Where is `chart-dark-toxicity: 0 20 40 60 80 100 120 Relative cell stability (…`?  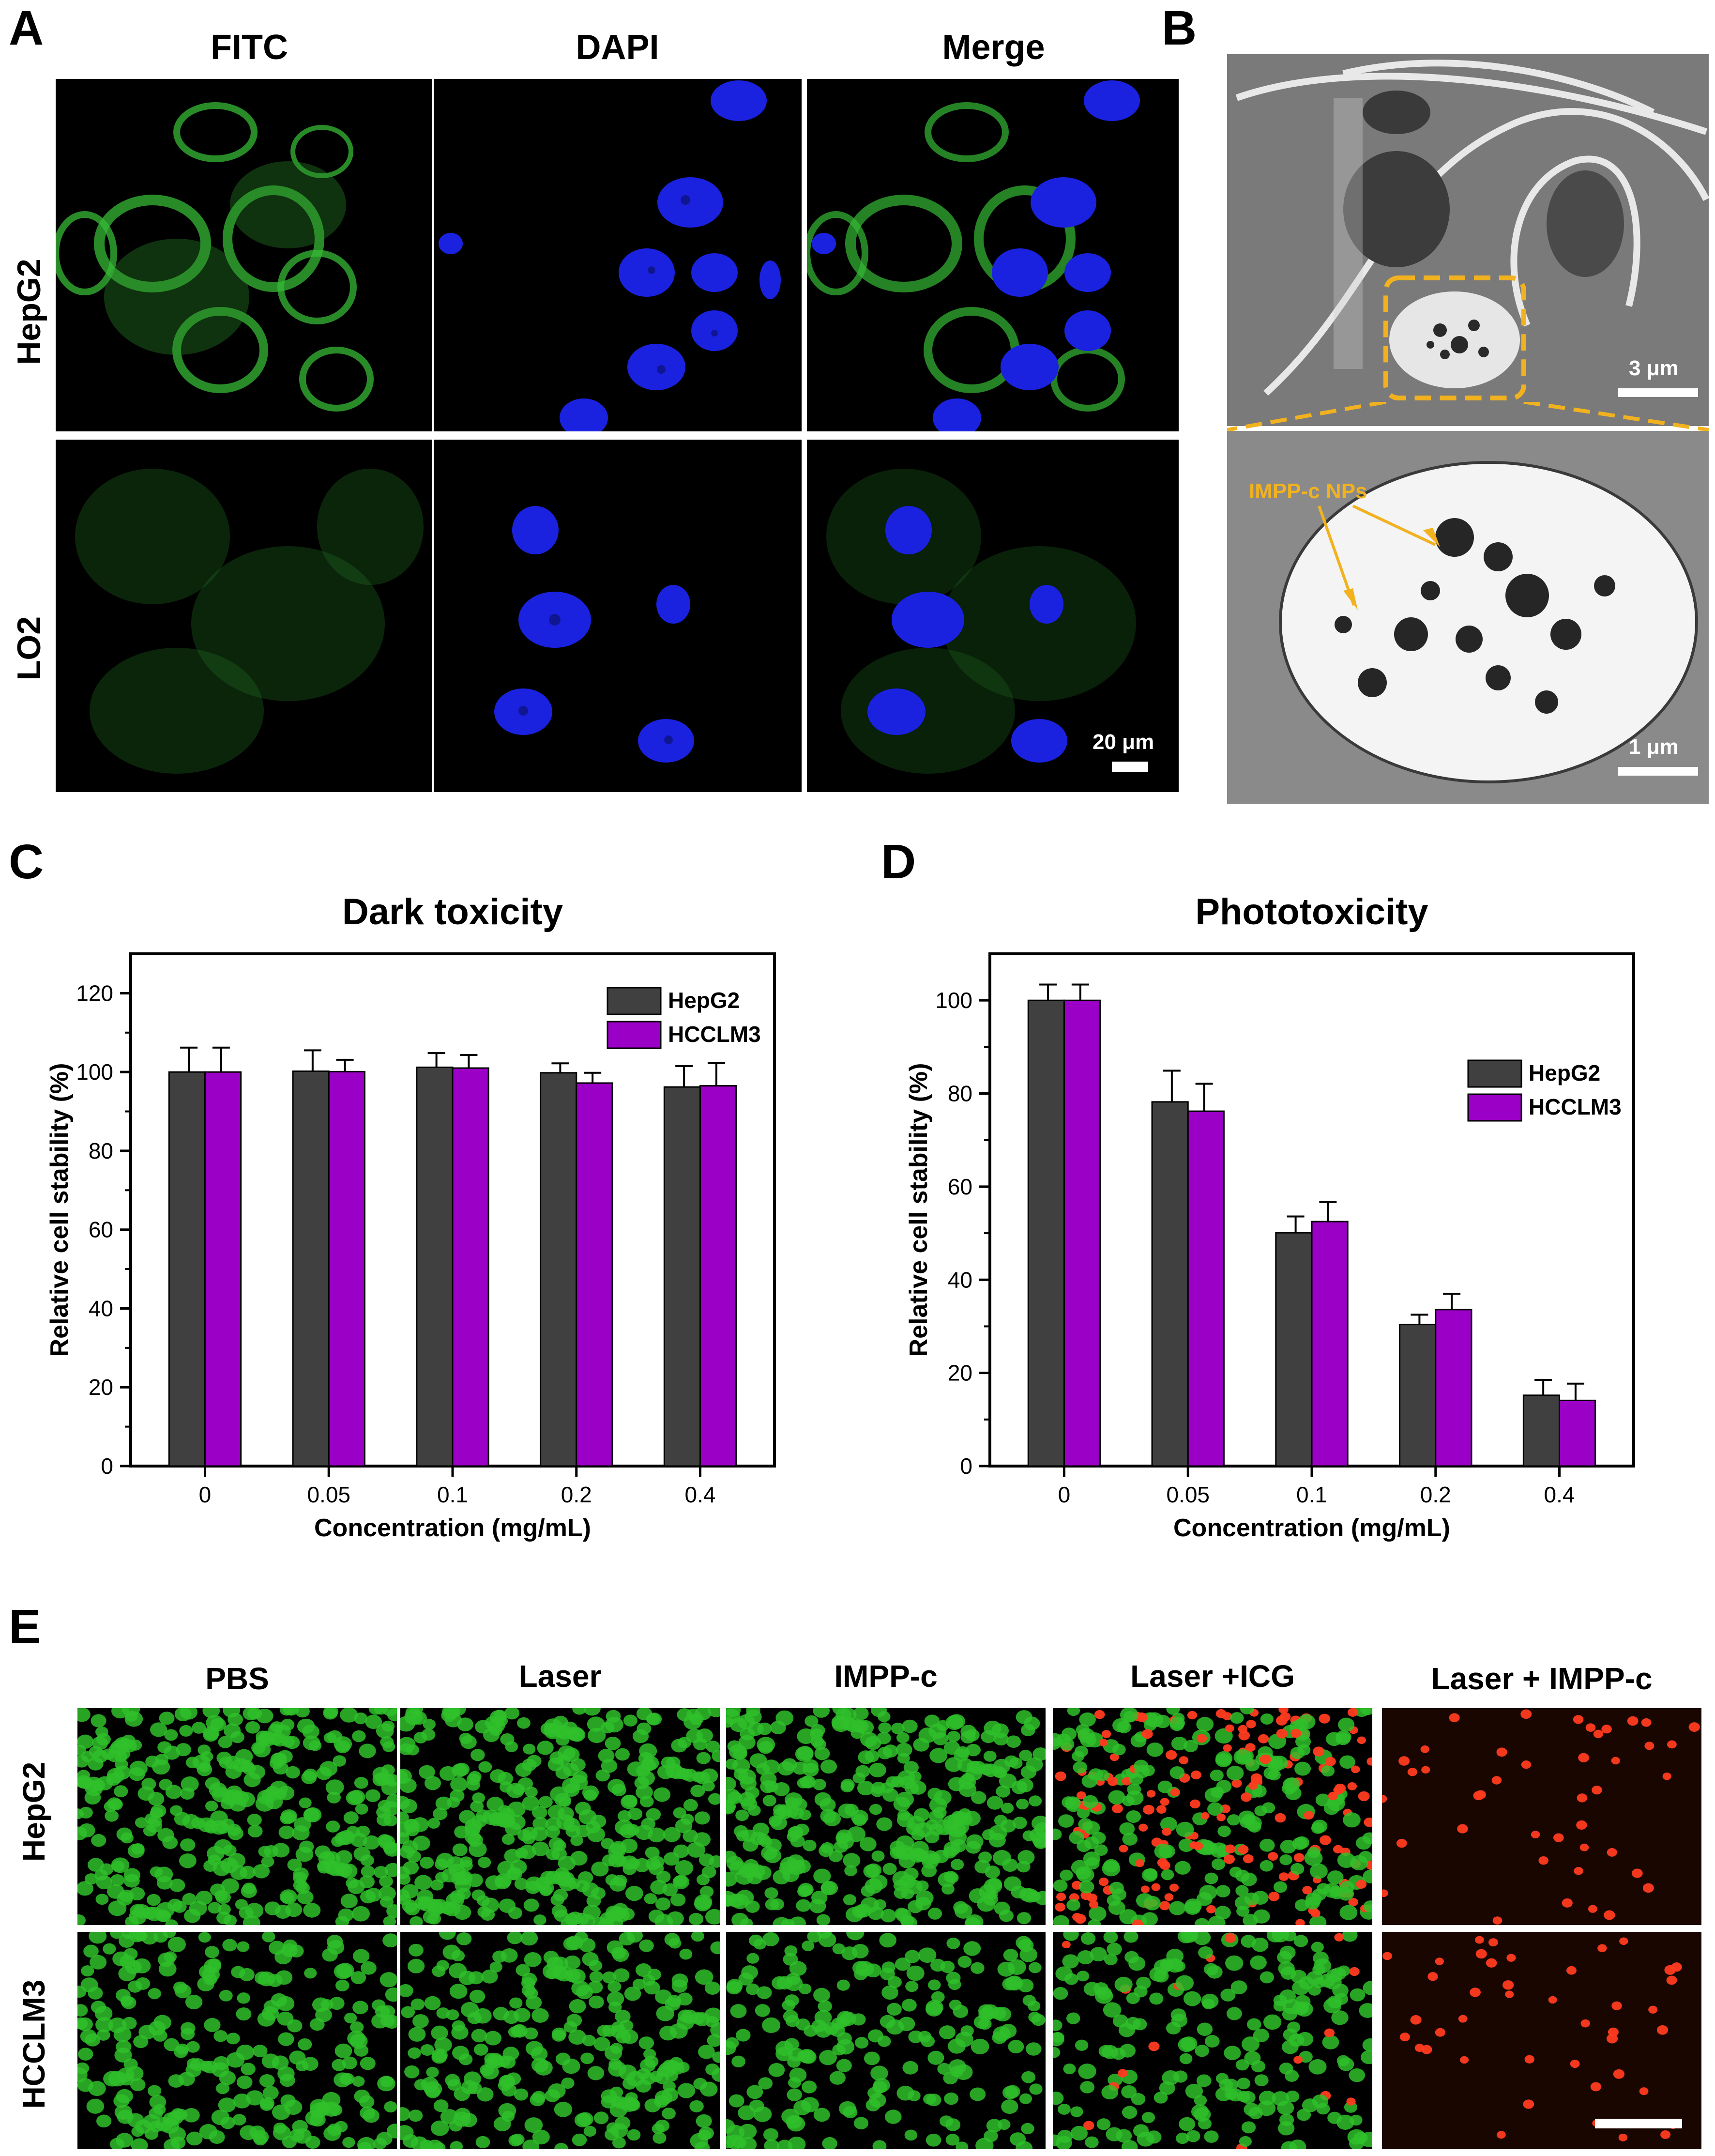
chart-dark-toxicity: 0 20 40 60 80 100 120 Relative cell stability (… is located at coordinates (411, 1247).